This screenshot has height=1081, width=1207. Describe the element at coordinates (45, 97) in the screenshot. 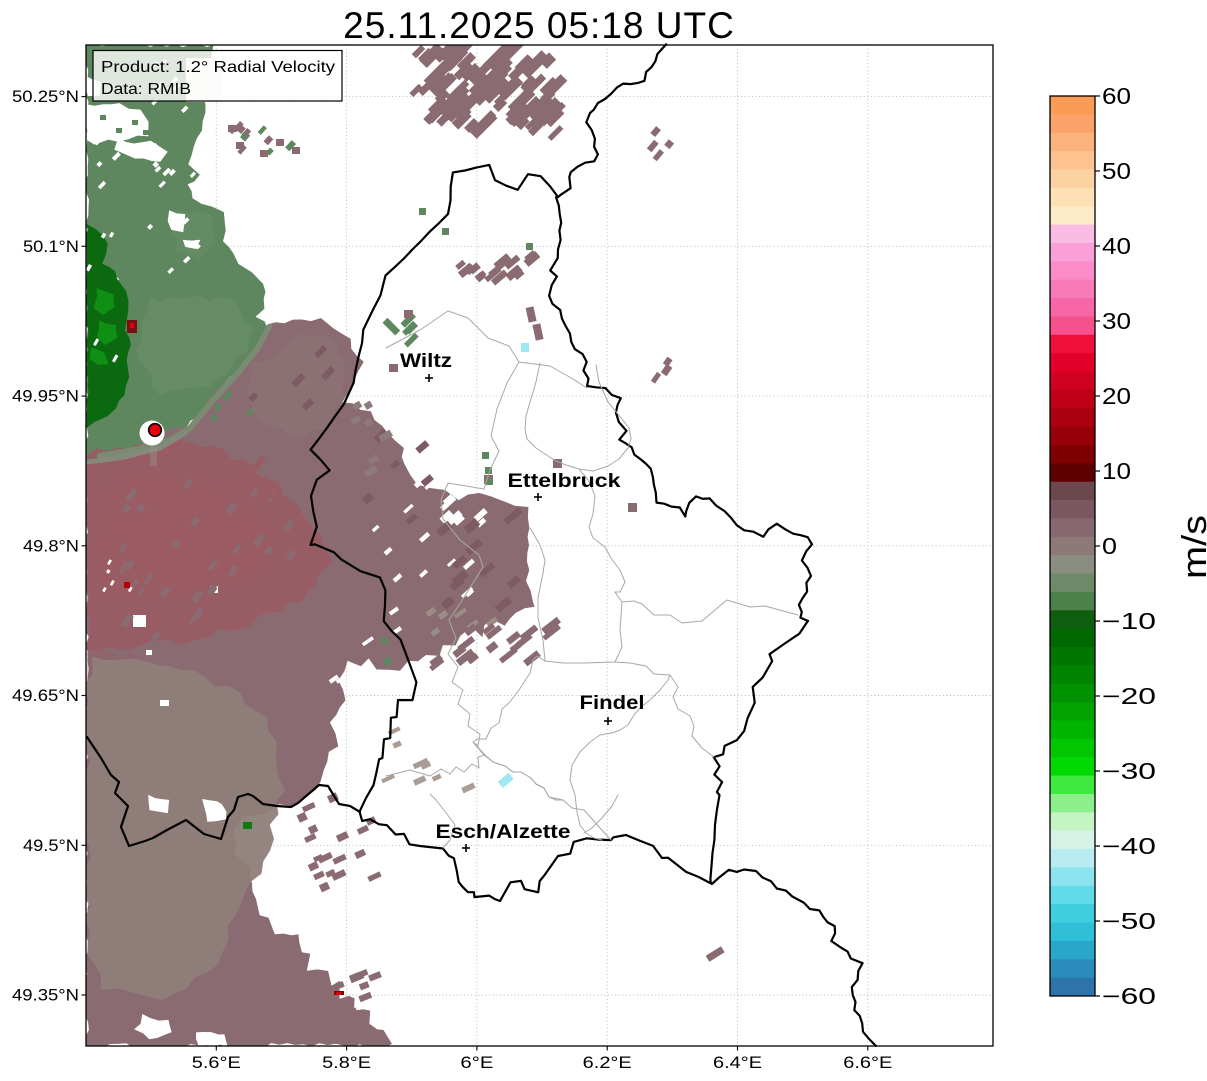

I see `svg-text: 50.25°N` at that location.